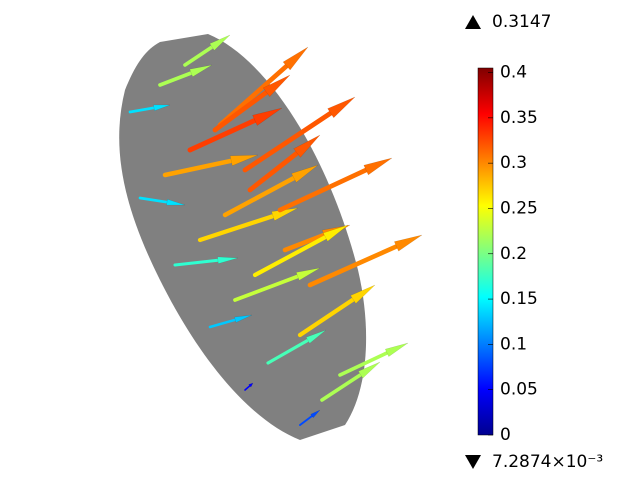 Image resolution: width=640 pixels, height=480 pixels. What do you see at coordinates (519, 299) in the screenshot?
I see `colorbar-tick-label: 0.15` at bounding box center [519, 299].